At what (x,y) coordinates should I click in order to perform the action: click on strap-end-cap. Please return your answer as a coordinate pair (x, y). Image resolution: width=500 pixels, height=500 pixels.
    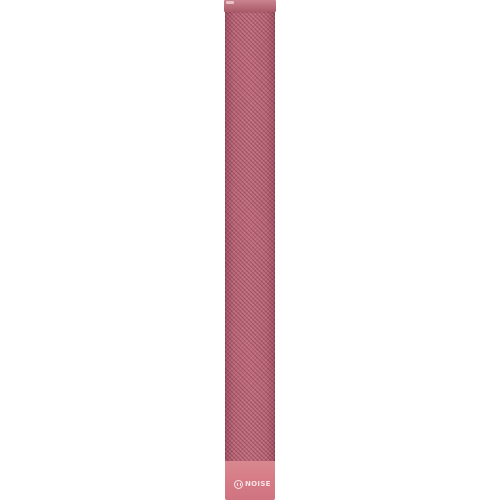
    Looking at the image, I should click on (250, 480).